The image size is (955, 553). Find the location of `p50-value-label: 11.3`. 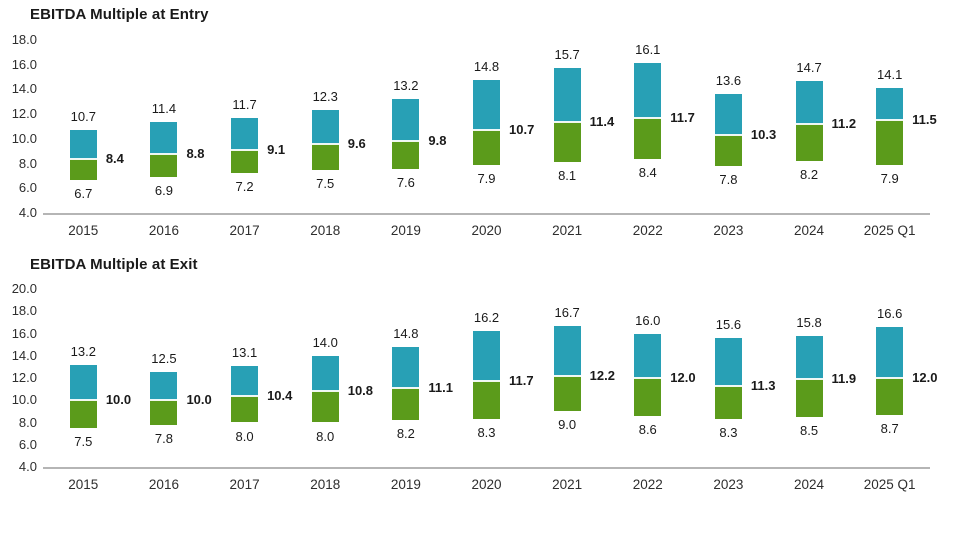

p50-value-label: 11.3 is located at coordinates (763, 385).